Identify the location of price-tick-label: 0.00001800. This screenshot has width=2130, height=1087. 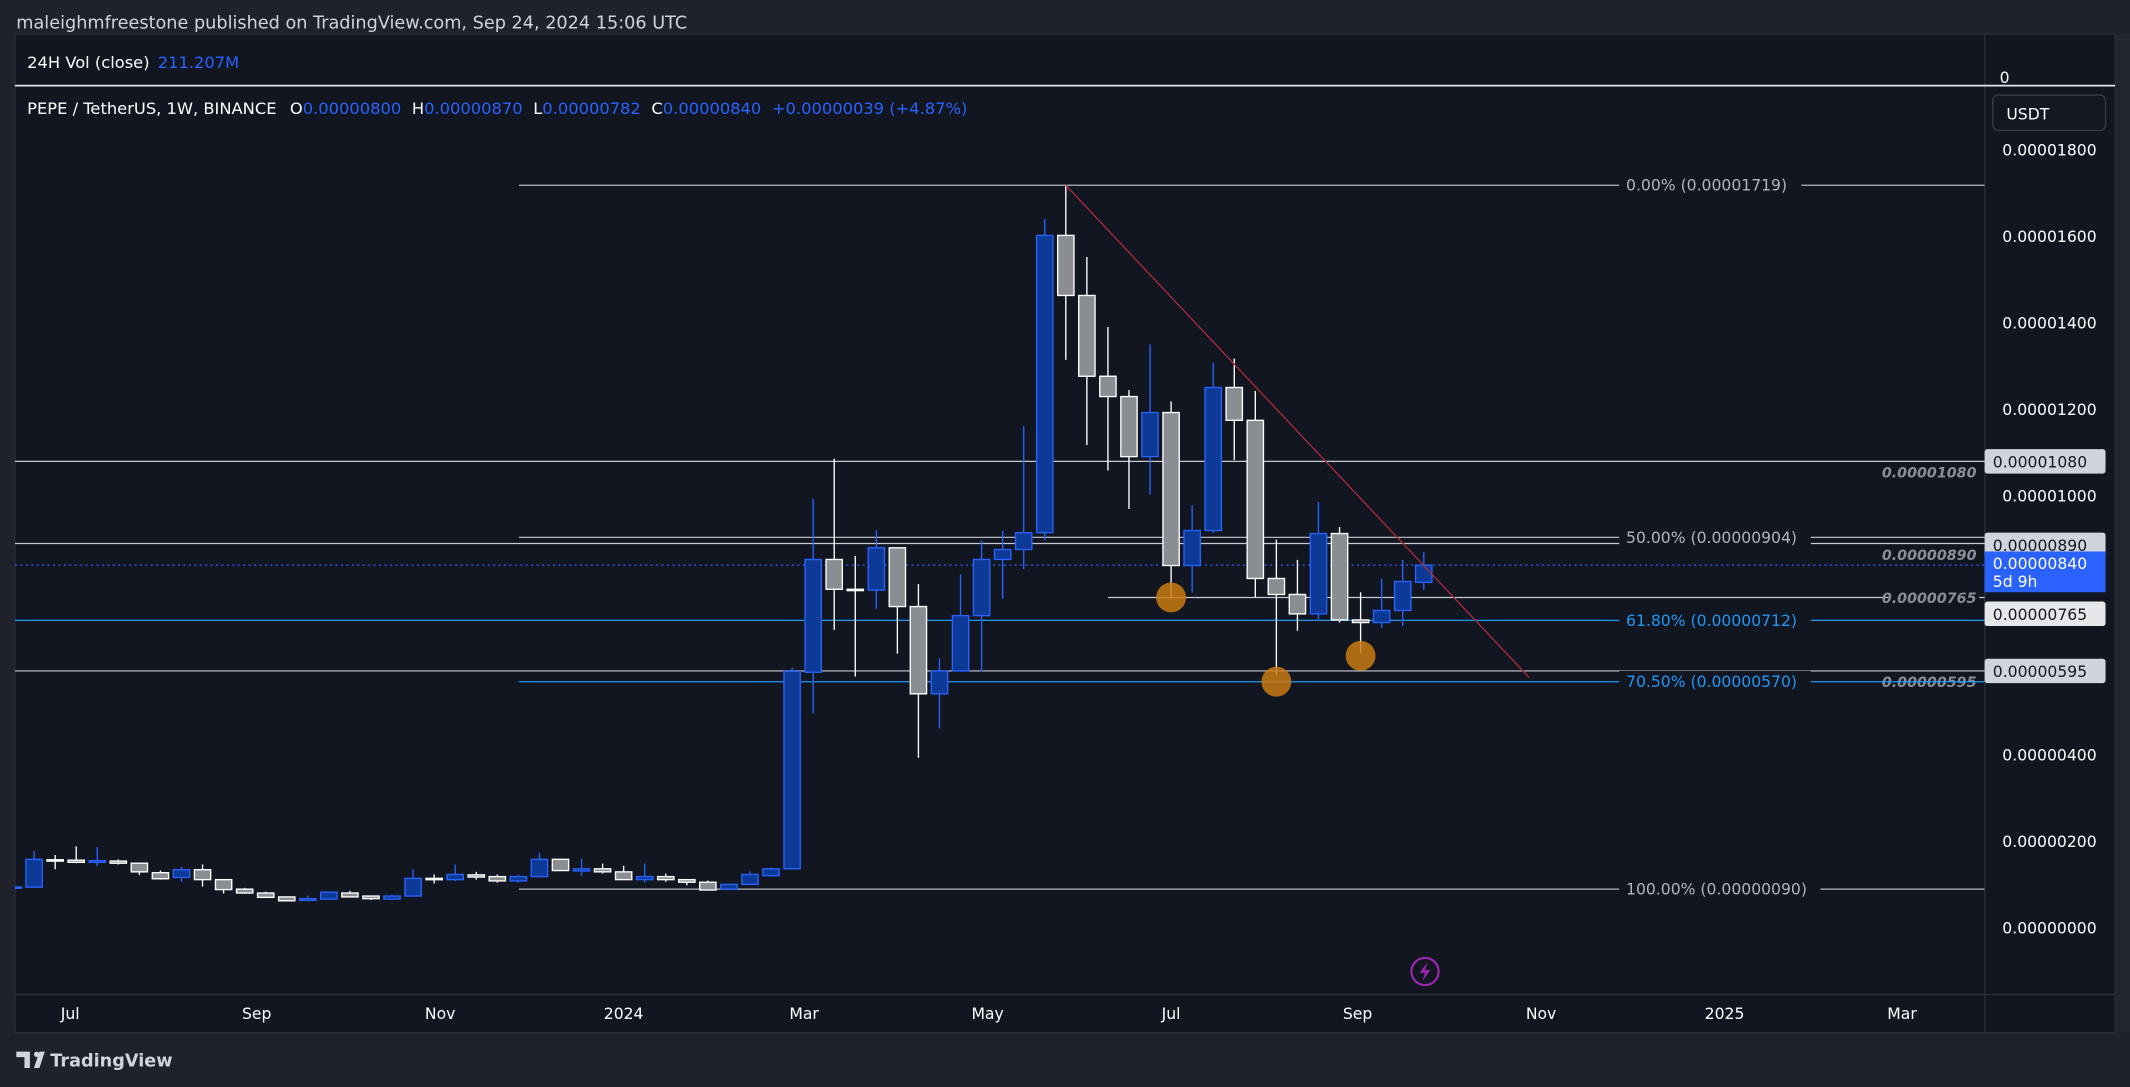
(2049, 151).